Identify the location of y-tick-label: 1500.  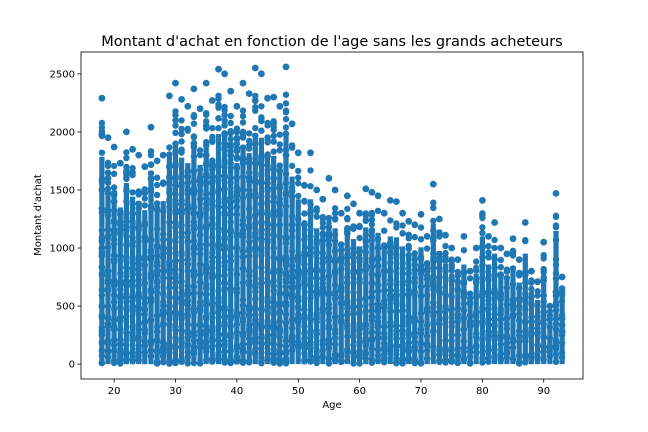
(62, 190).